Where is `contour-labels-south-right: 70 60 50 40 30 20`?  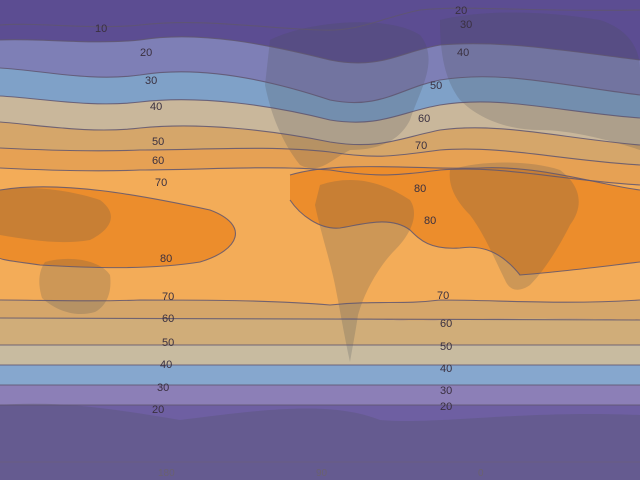 contour-labels-south-right: 70 60 50 40 30 20 is located at coordinates (444, 351).